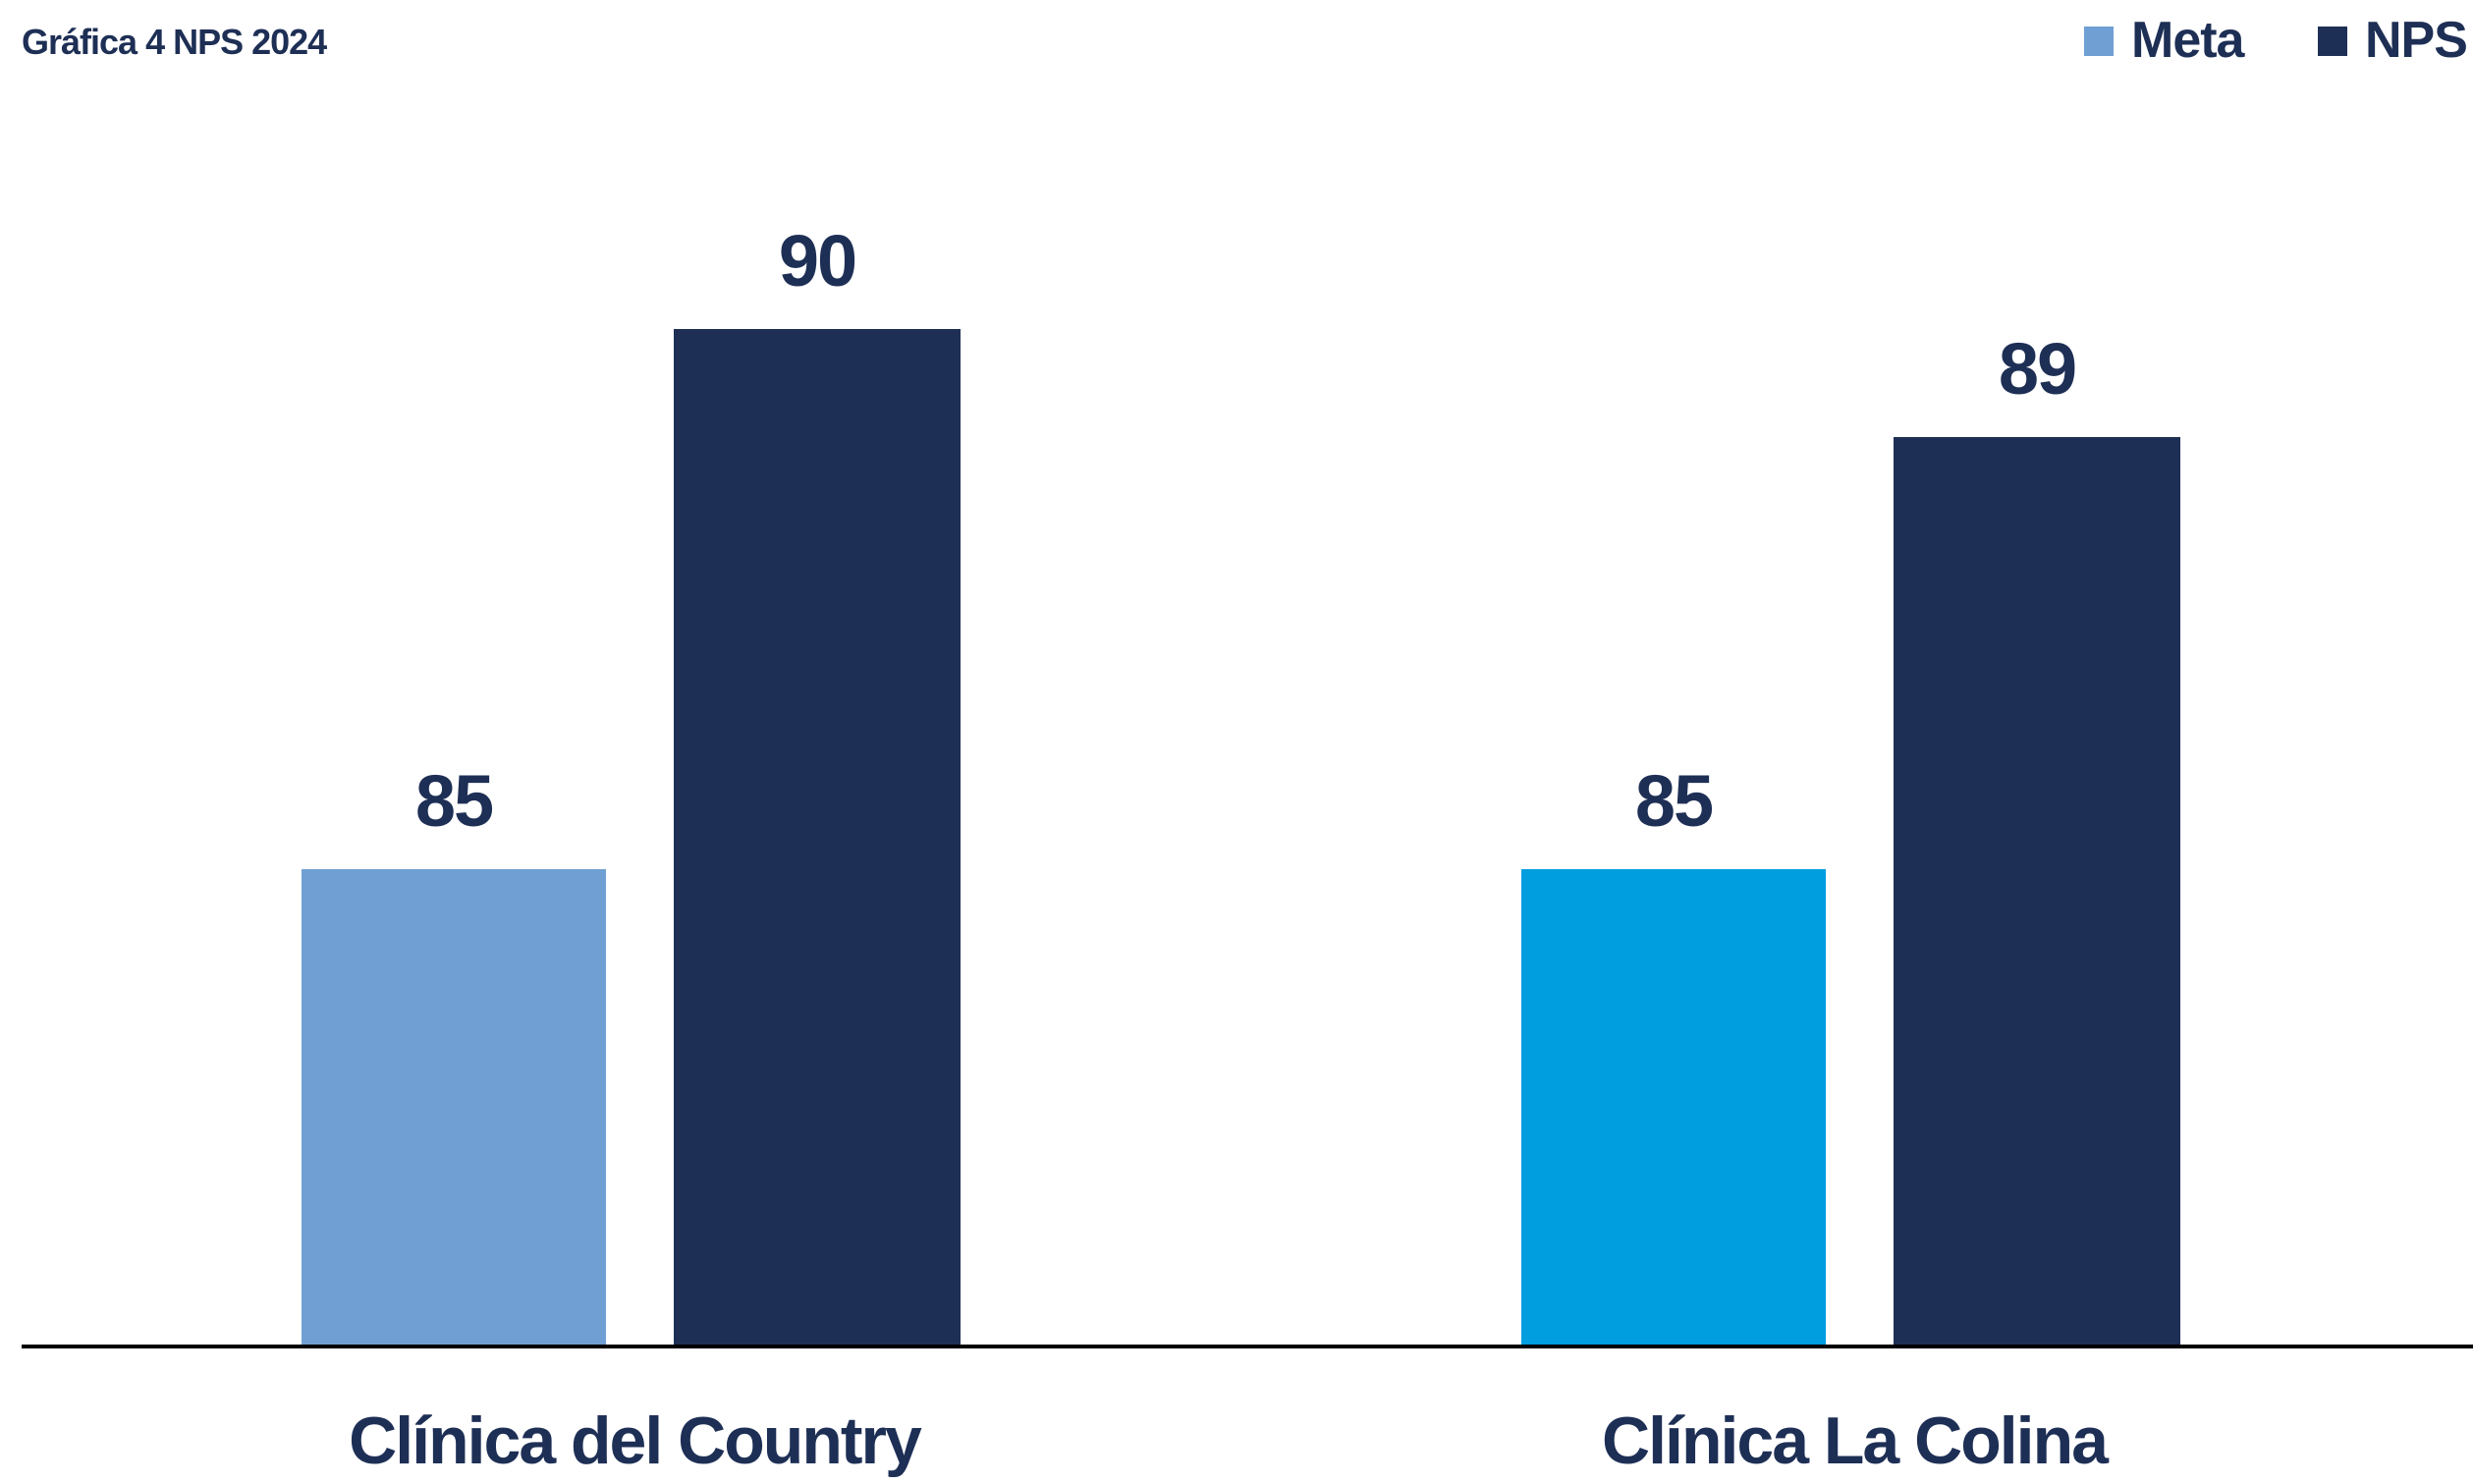 This screenshot has height=1484, width=2473. I want to click on legend-swatch-meta, so click(2099, 41).